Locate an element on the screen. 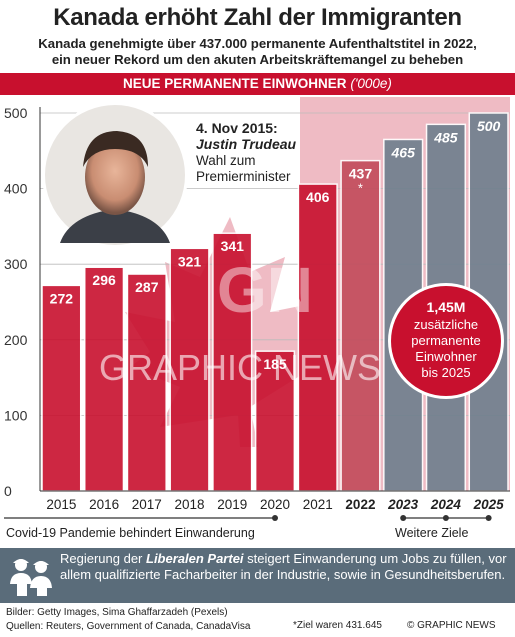  portrait-photo is located at coordinates (115, 175).